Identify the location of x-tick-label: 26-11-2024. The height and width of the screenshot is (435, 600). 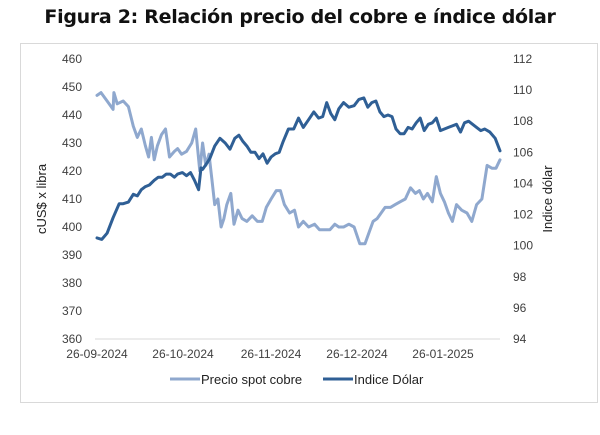
(271, 354).